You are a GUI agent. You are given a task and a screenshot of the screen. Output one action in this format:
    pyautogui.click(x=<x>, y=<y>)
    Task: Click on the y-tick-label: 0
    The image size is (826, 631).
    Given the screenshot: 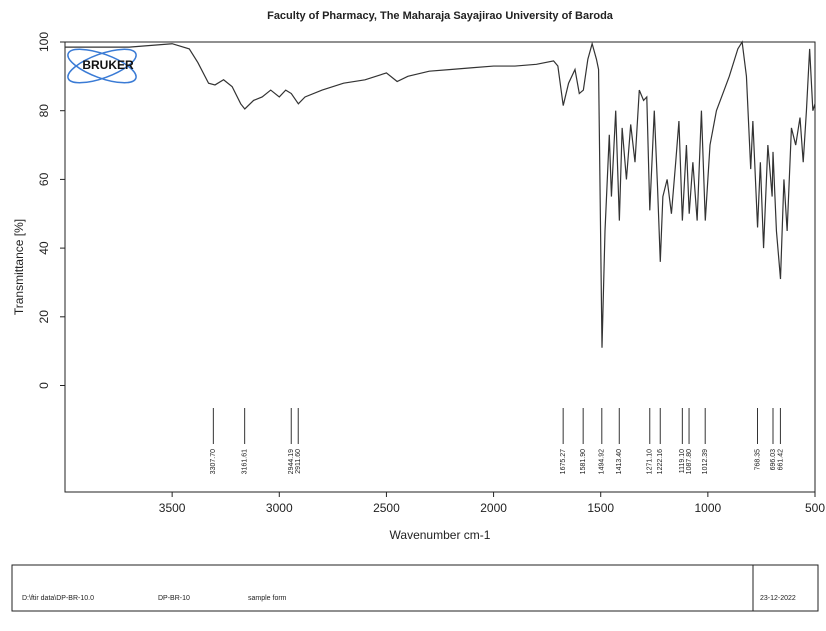 What is the action you would take?
    pyautogui.click(x=44, y=385)
    